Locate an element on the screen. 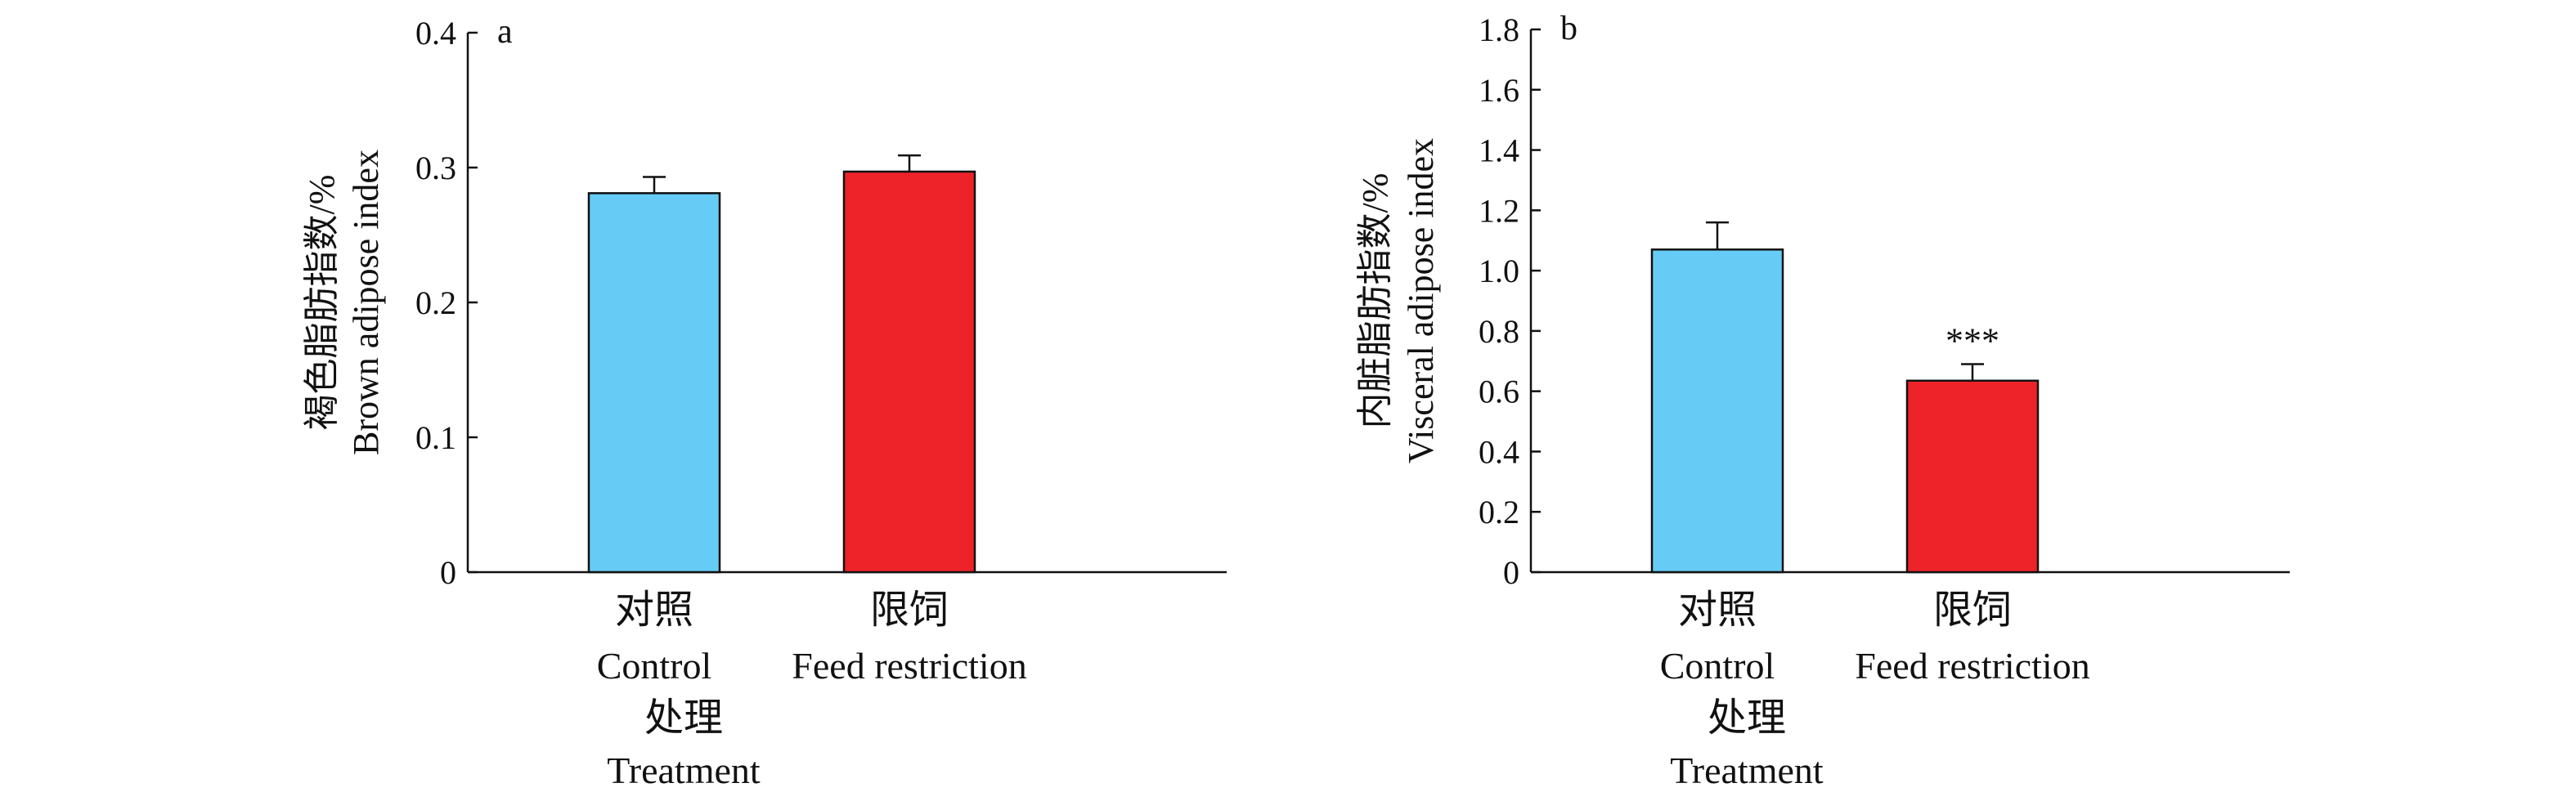 The width and height of the screenshot is (2576, 801). panel-label: b is located at coordinates (1568, 28).